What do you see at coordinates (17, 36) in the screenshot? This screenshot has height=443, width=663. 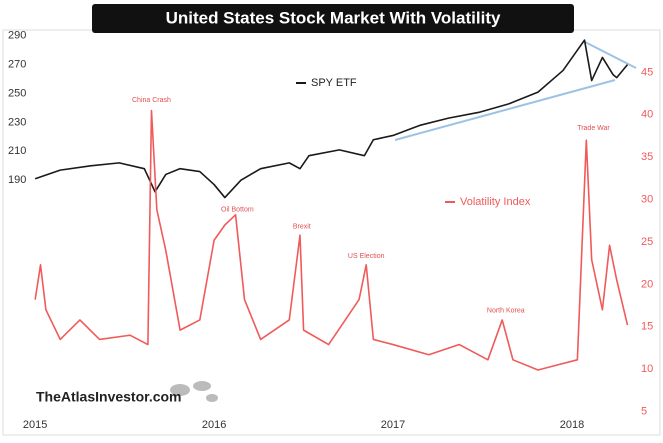 I see `y-tick-label: 290` at bounding box center [17, 36].